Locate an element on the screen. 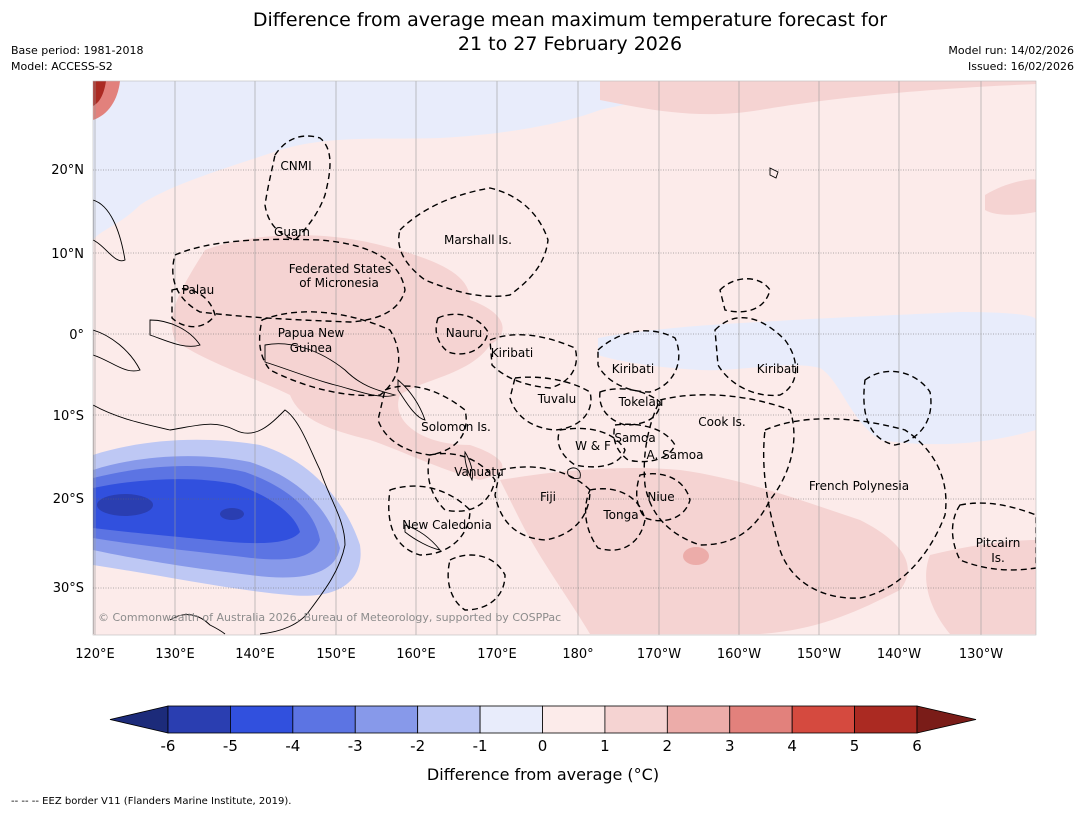  eez-niue is located at coordinates (663, 497).